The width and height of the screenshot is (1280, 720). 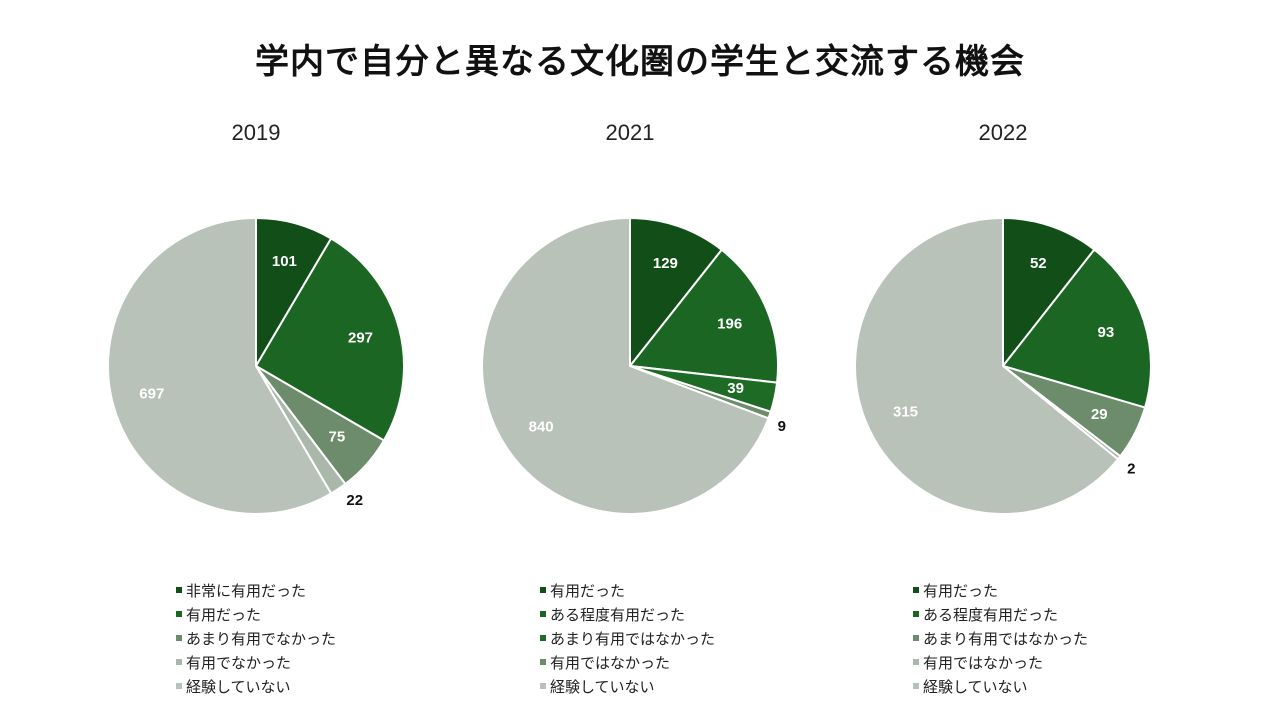 I want to click on legend-item: 非常に有用だった, so click(x=256, y=590).